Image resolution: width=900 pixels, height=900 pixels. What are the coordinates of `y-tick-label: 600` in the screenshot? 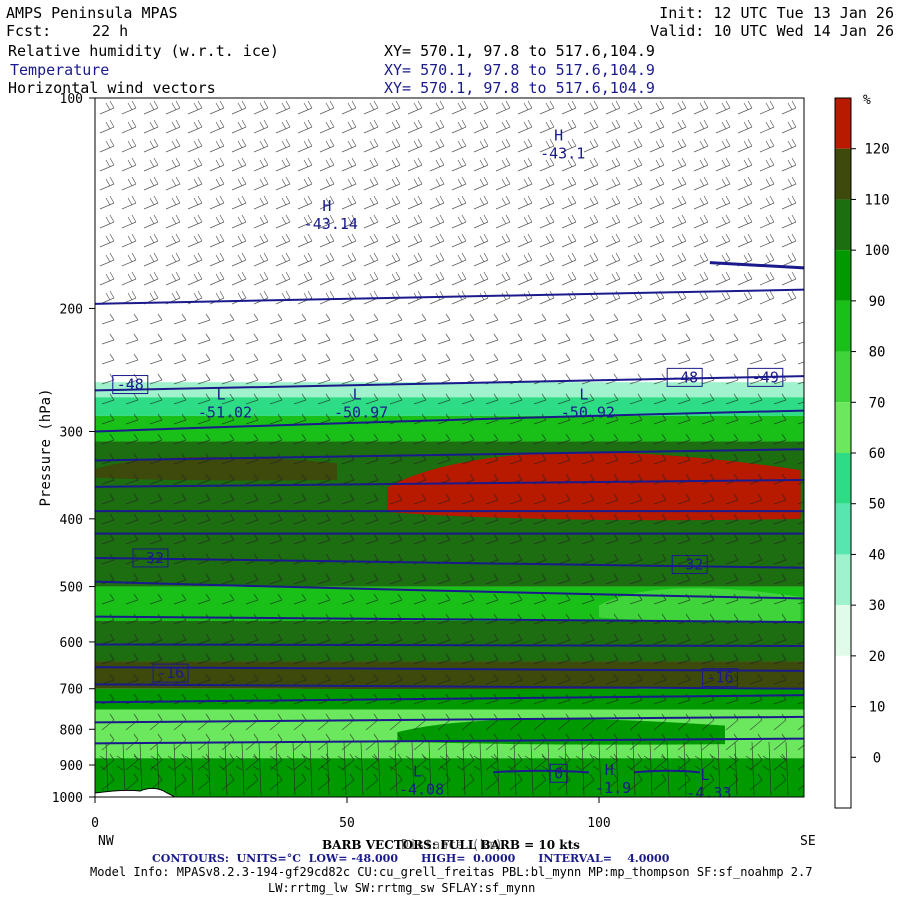 It's located at (71, 643).